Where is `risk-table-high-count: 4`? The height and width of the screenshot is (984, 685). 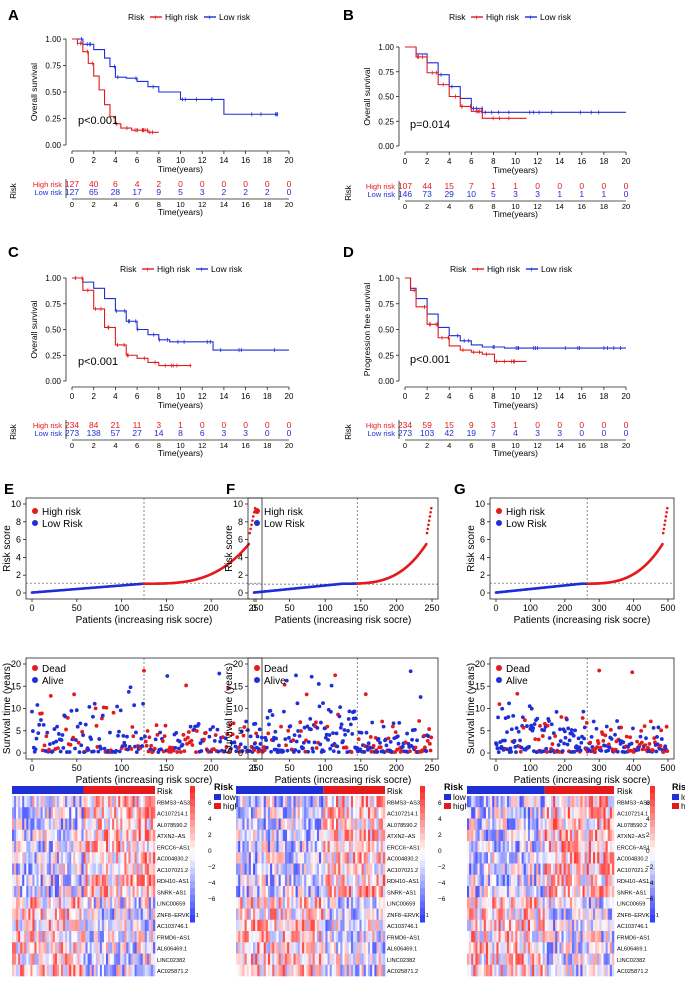 risk-table-high-count: 4 is located at coordinates (137, 184).